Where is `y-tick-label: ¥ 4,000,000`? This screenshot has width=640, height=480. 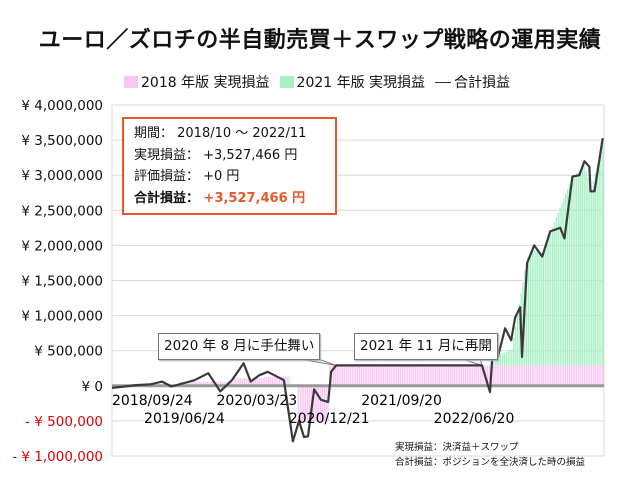
y-tick-label: ¥ 4,000,000 is located at coordinates (62, 106).